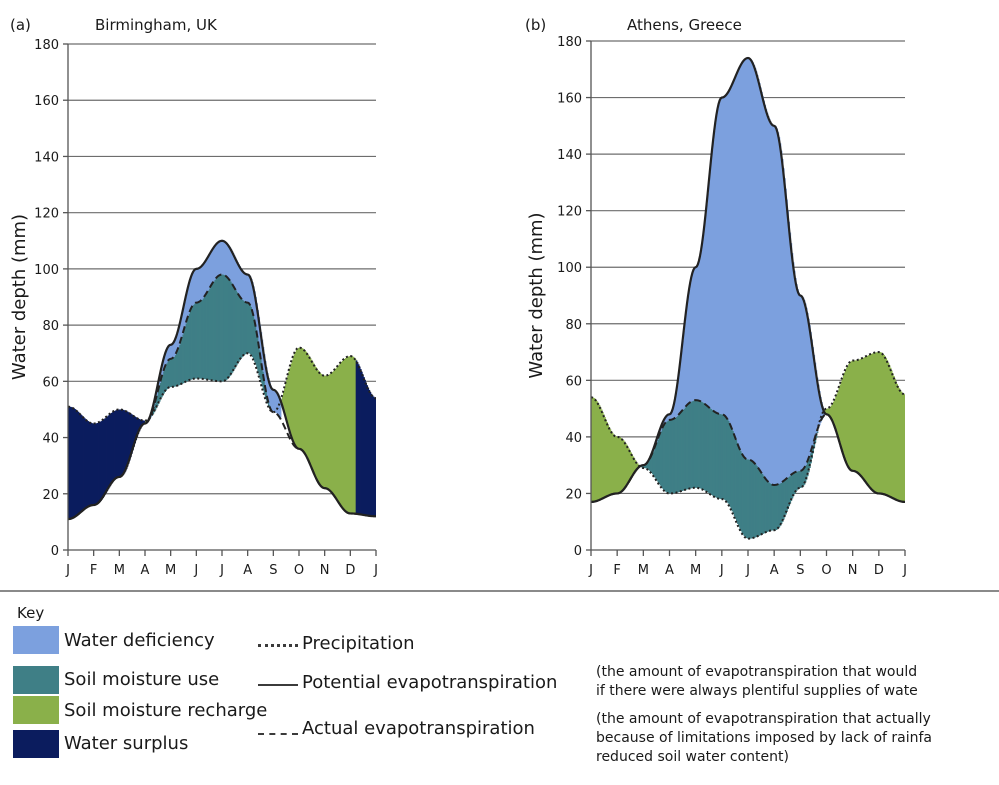  Describe the element at coordinates (278, 685) in the screenshot. I see `potential-evapotranspiration-line-sample` at that location.